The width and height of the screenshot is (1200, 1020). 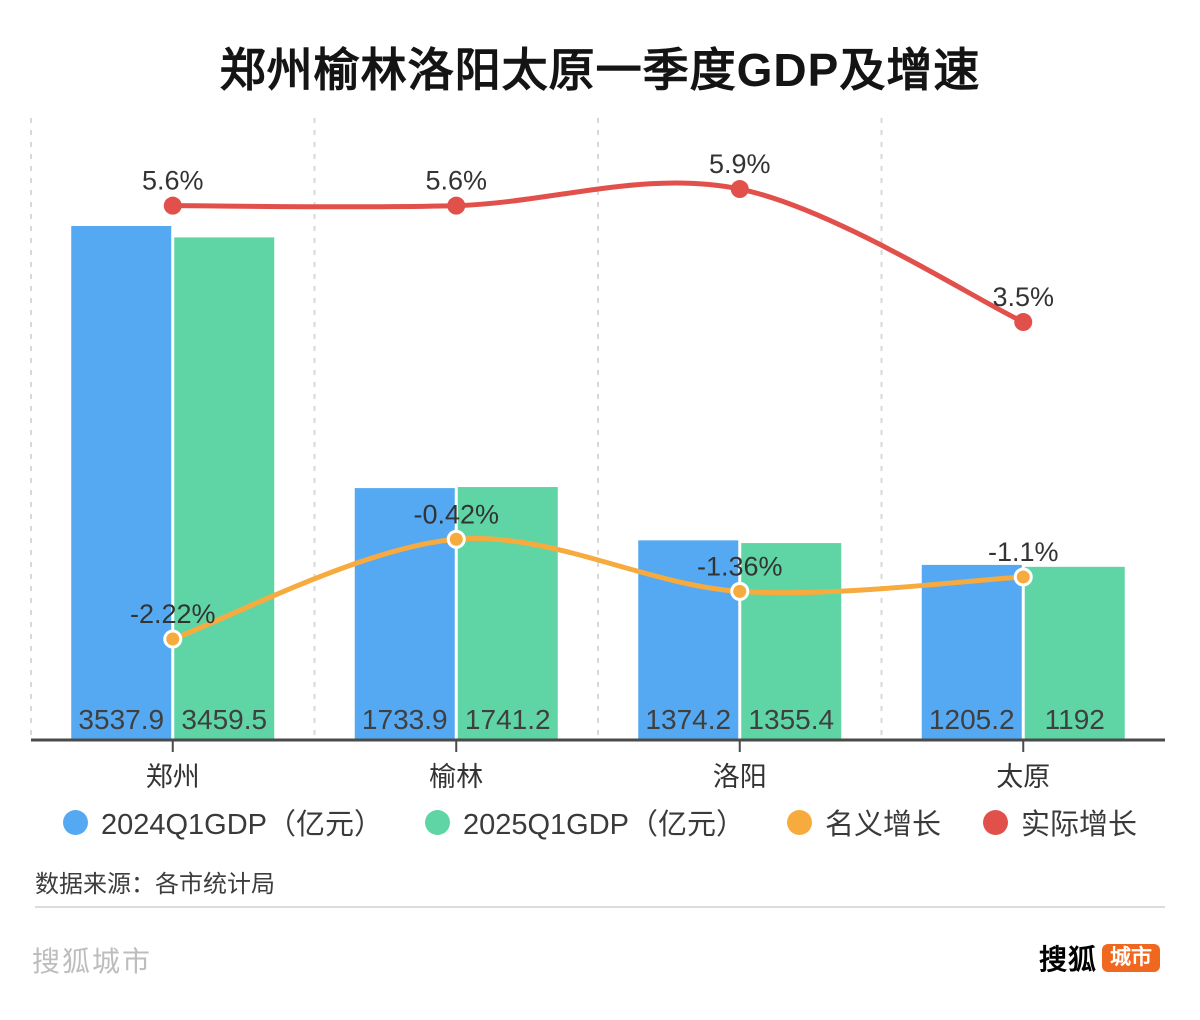 I want to click on legend-item-1: 2025Q1GDP（亿元）, so click(x=585, y=822).